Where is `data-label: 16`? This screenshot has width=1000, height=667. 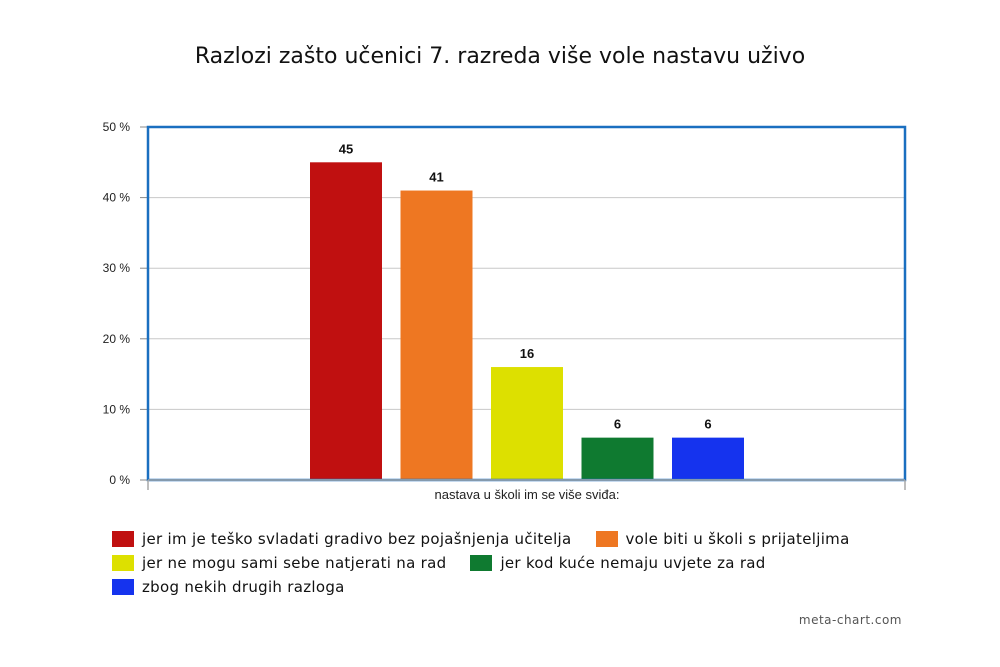
data-label: 16 is located at coordinates (527, 353).